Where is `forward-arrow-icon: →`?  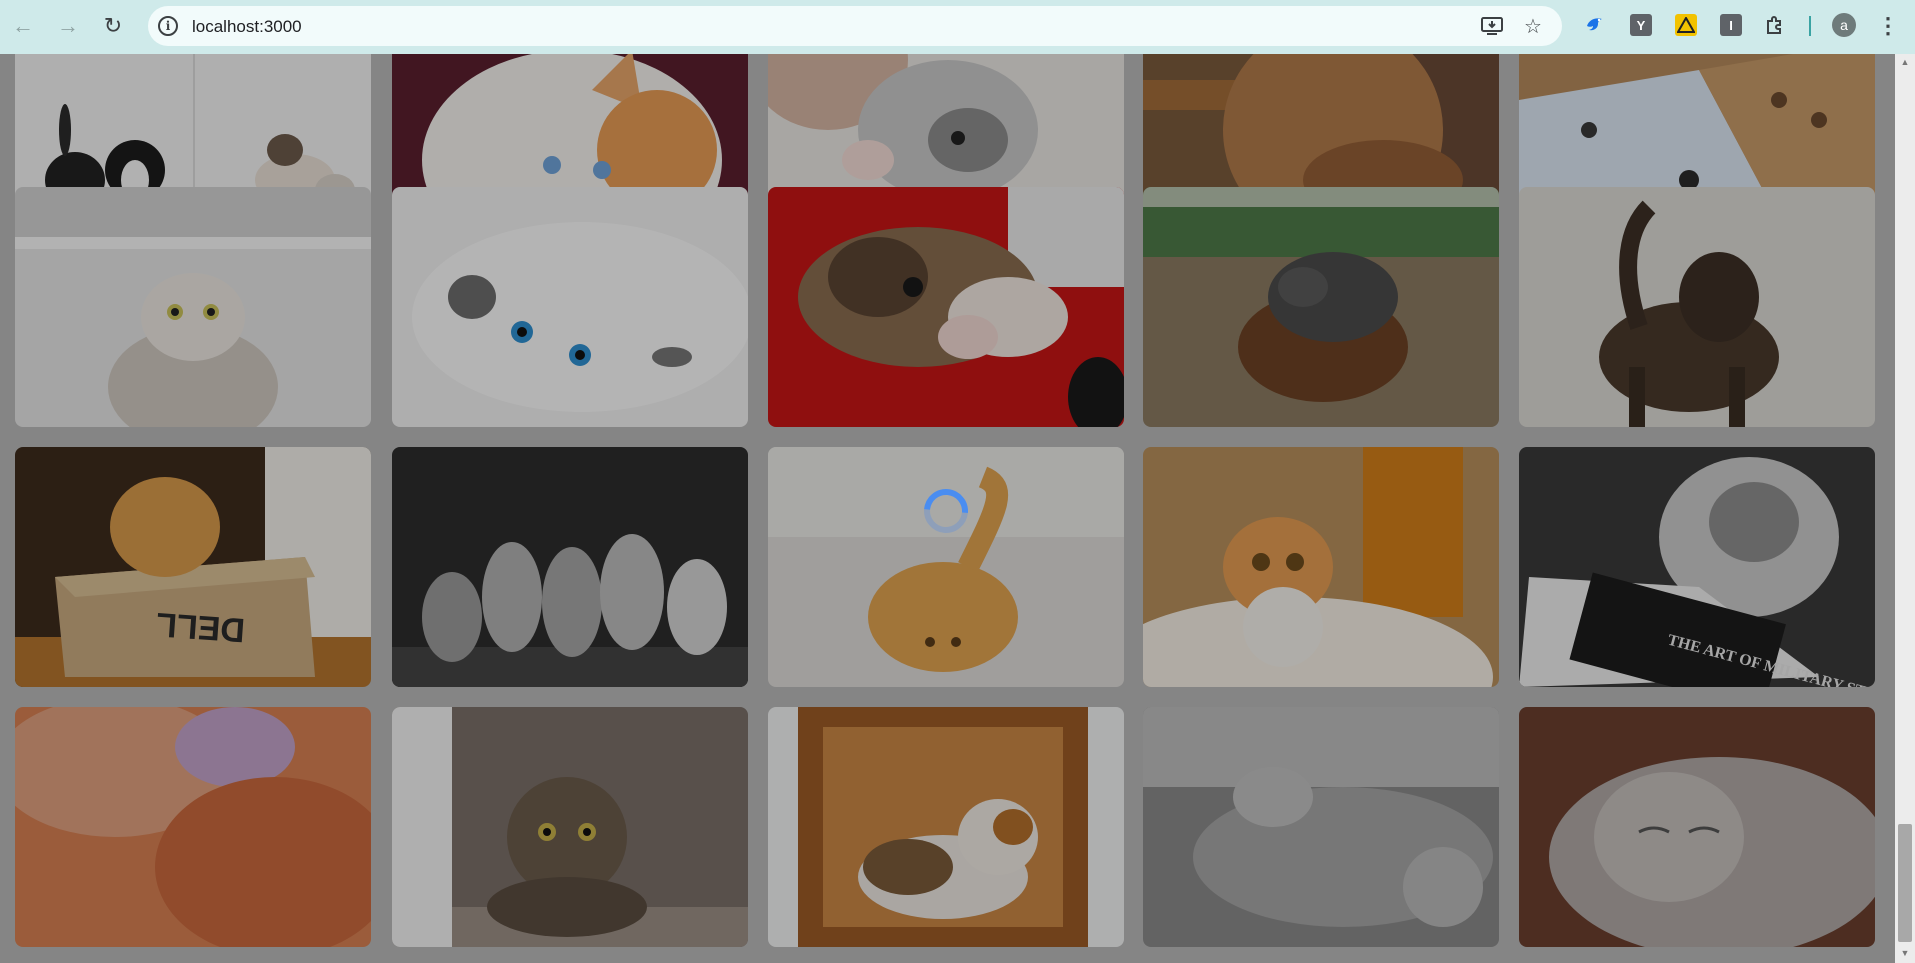 forward-arrow-icon: → is located at coordinates (68, 25).